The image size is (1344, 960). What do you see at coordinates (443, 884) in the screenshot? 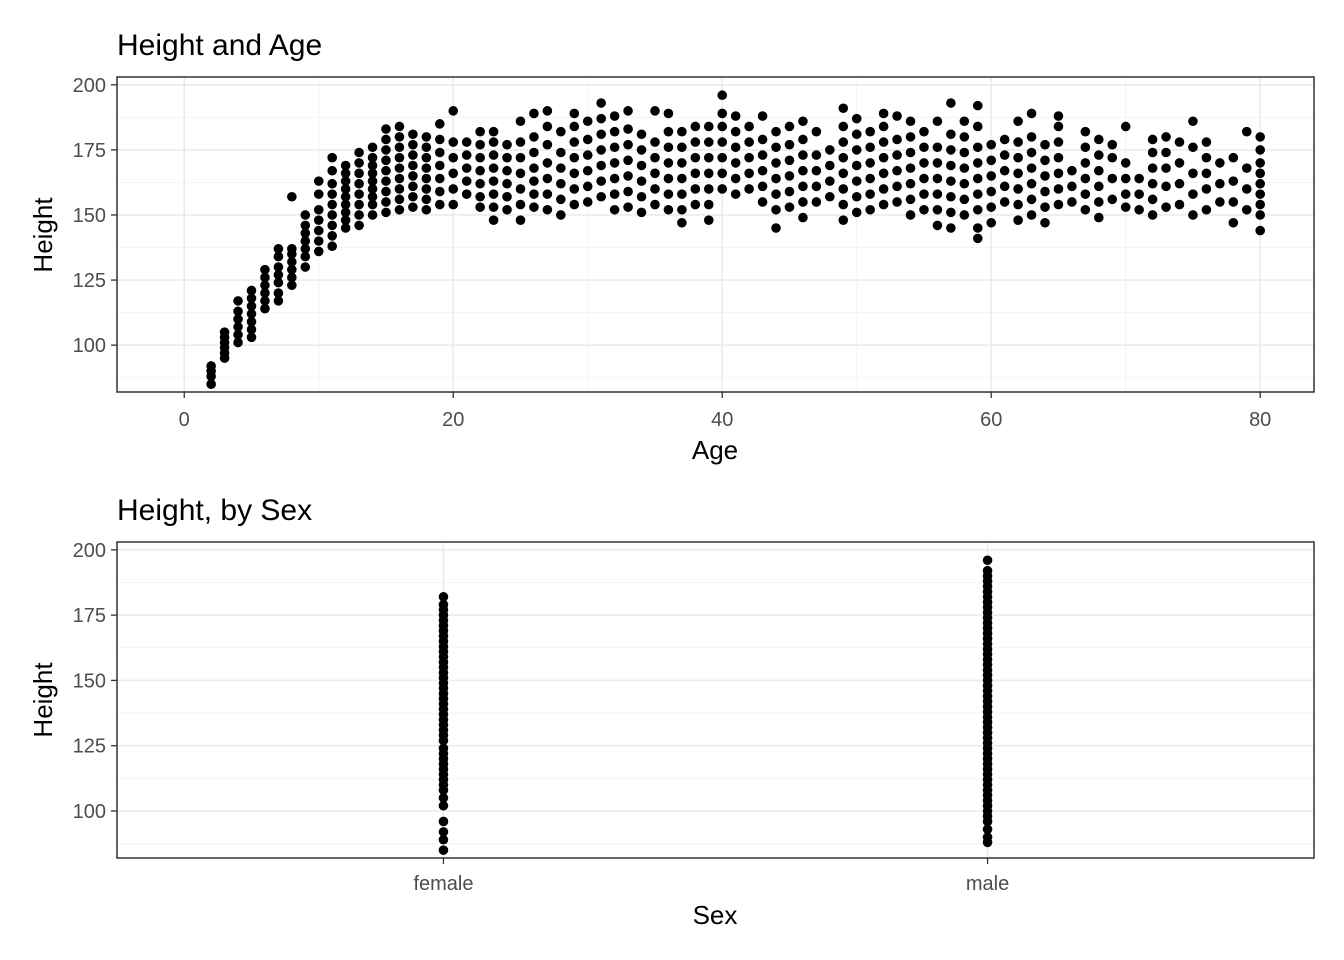
I see `chart2-x-tick-label: female` at bounding box center [443, 884].